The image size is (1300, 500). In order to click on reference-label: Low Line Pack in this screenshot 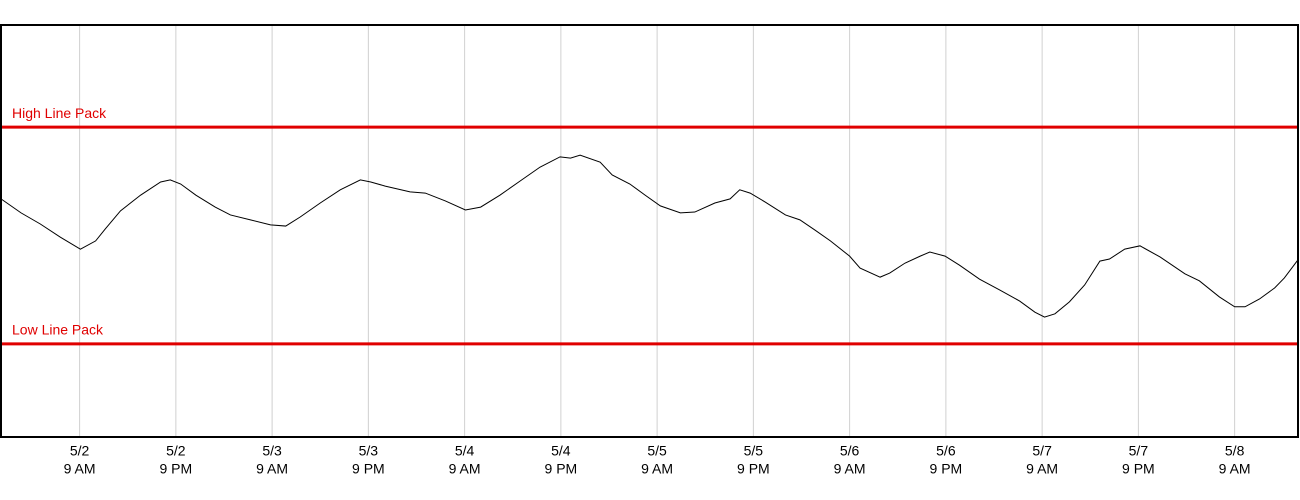, I will do `click(58, 330)`.